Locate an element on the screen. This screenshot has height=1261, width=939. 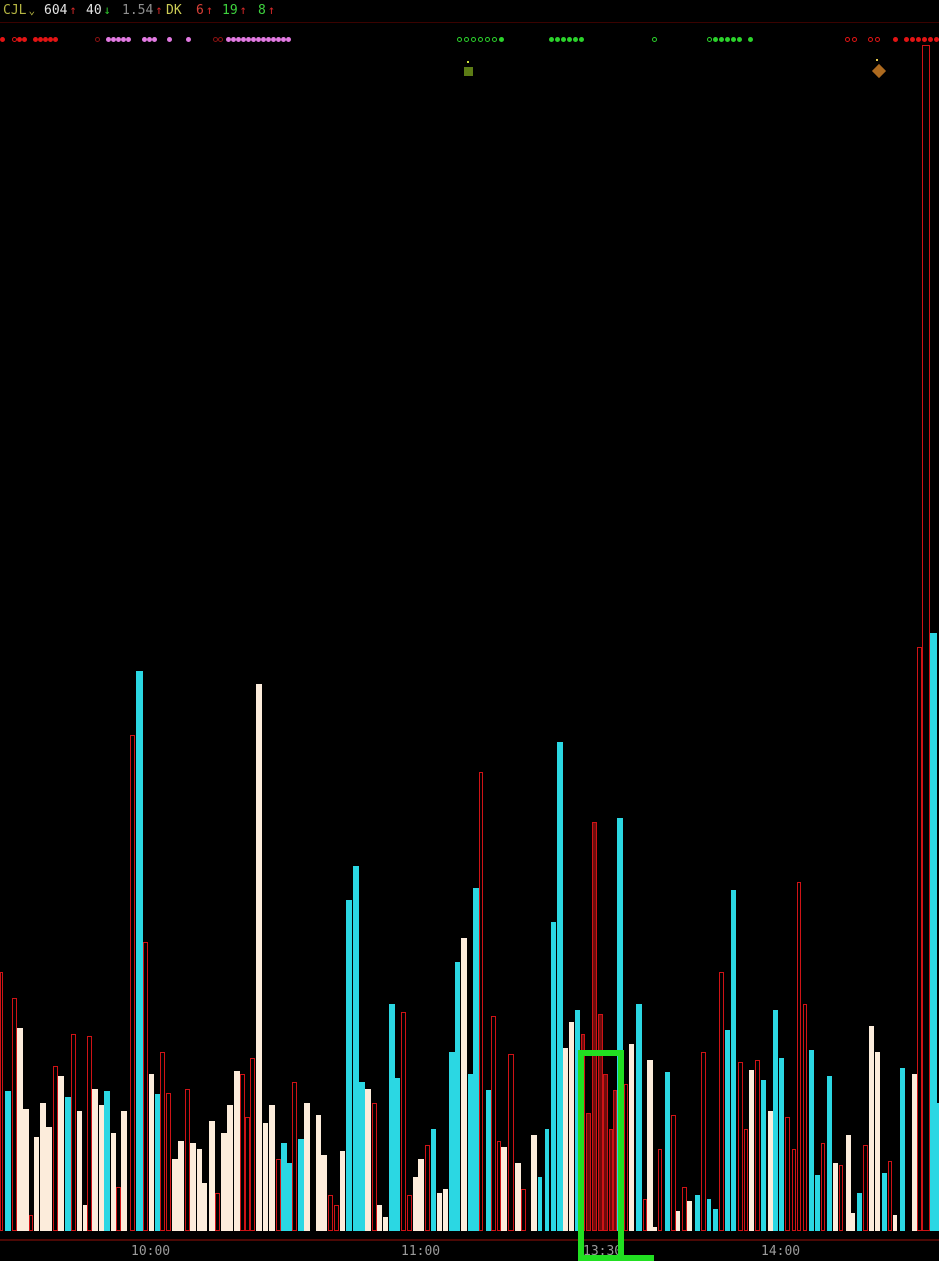
stat-red-count: 6 ↑ is located at coordinates (205, 10).